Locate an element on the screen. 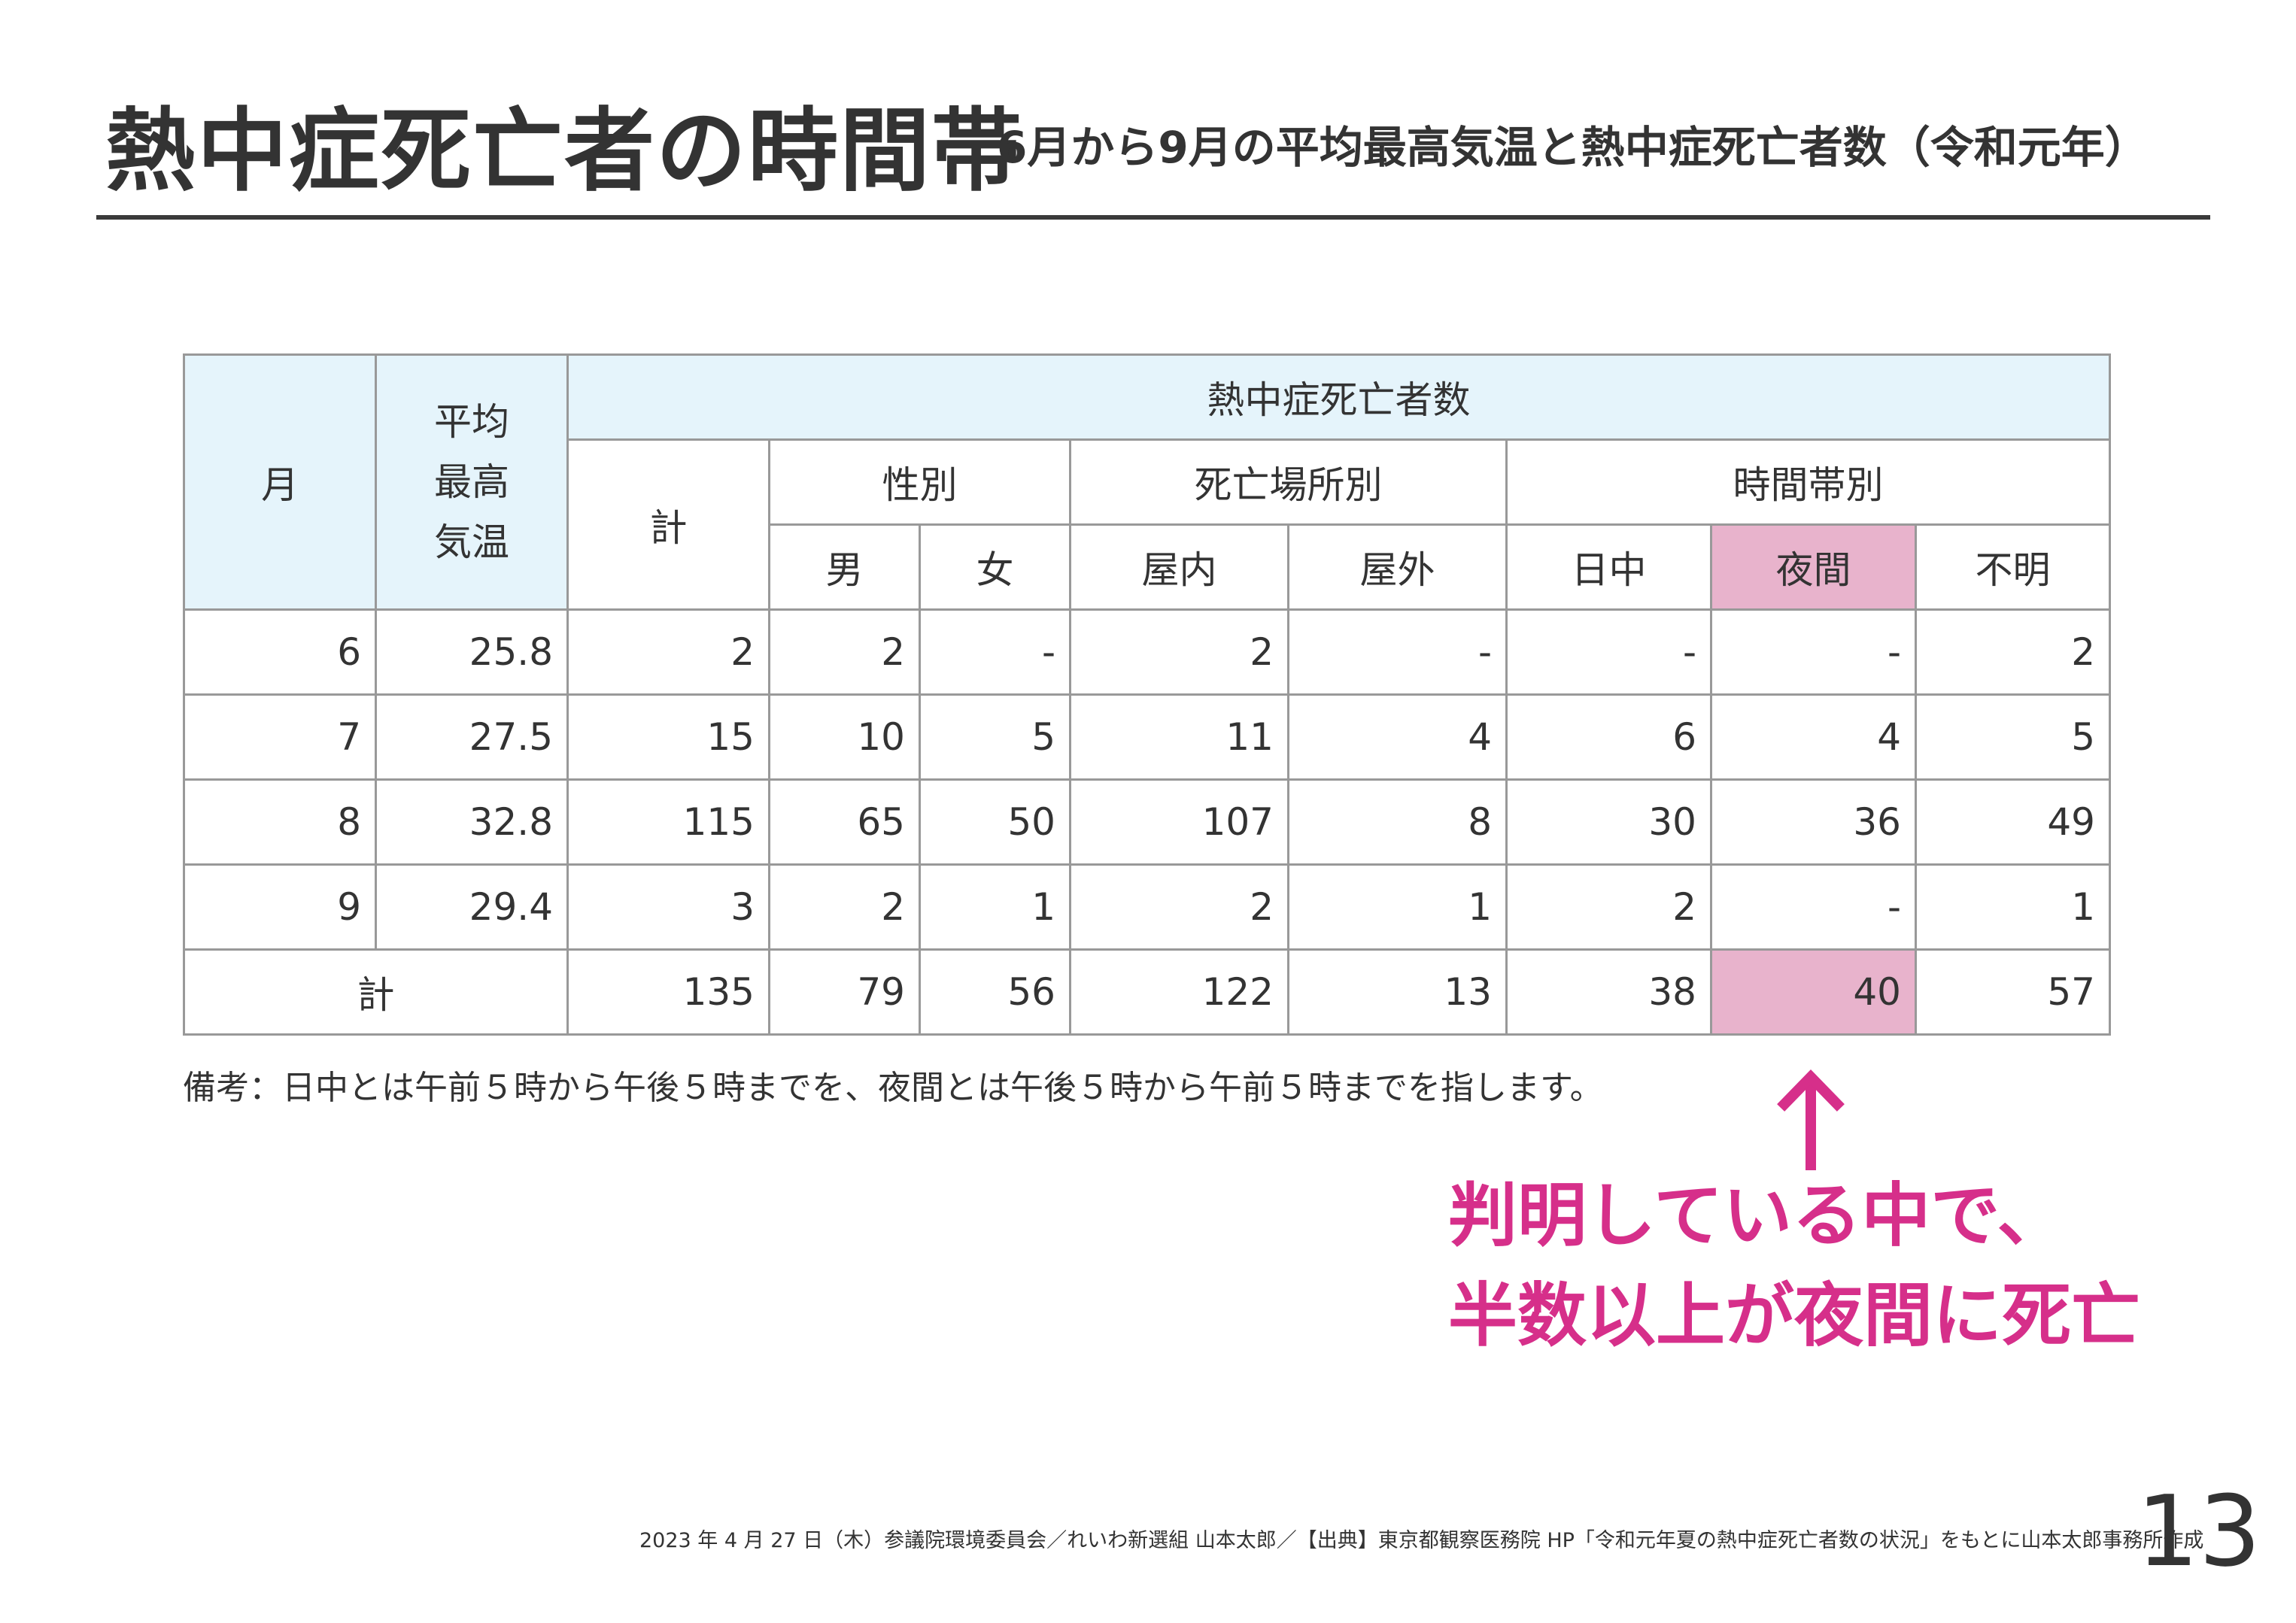 The width and height of the screenshot is (2296, 1623). header-by-place: 死亡場所別 is located at coordinates (1288, 482).